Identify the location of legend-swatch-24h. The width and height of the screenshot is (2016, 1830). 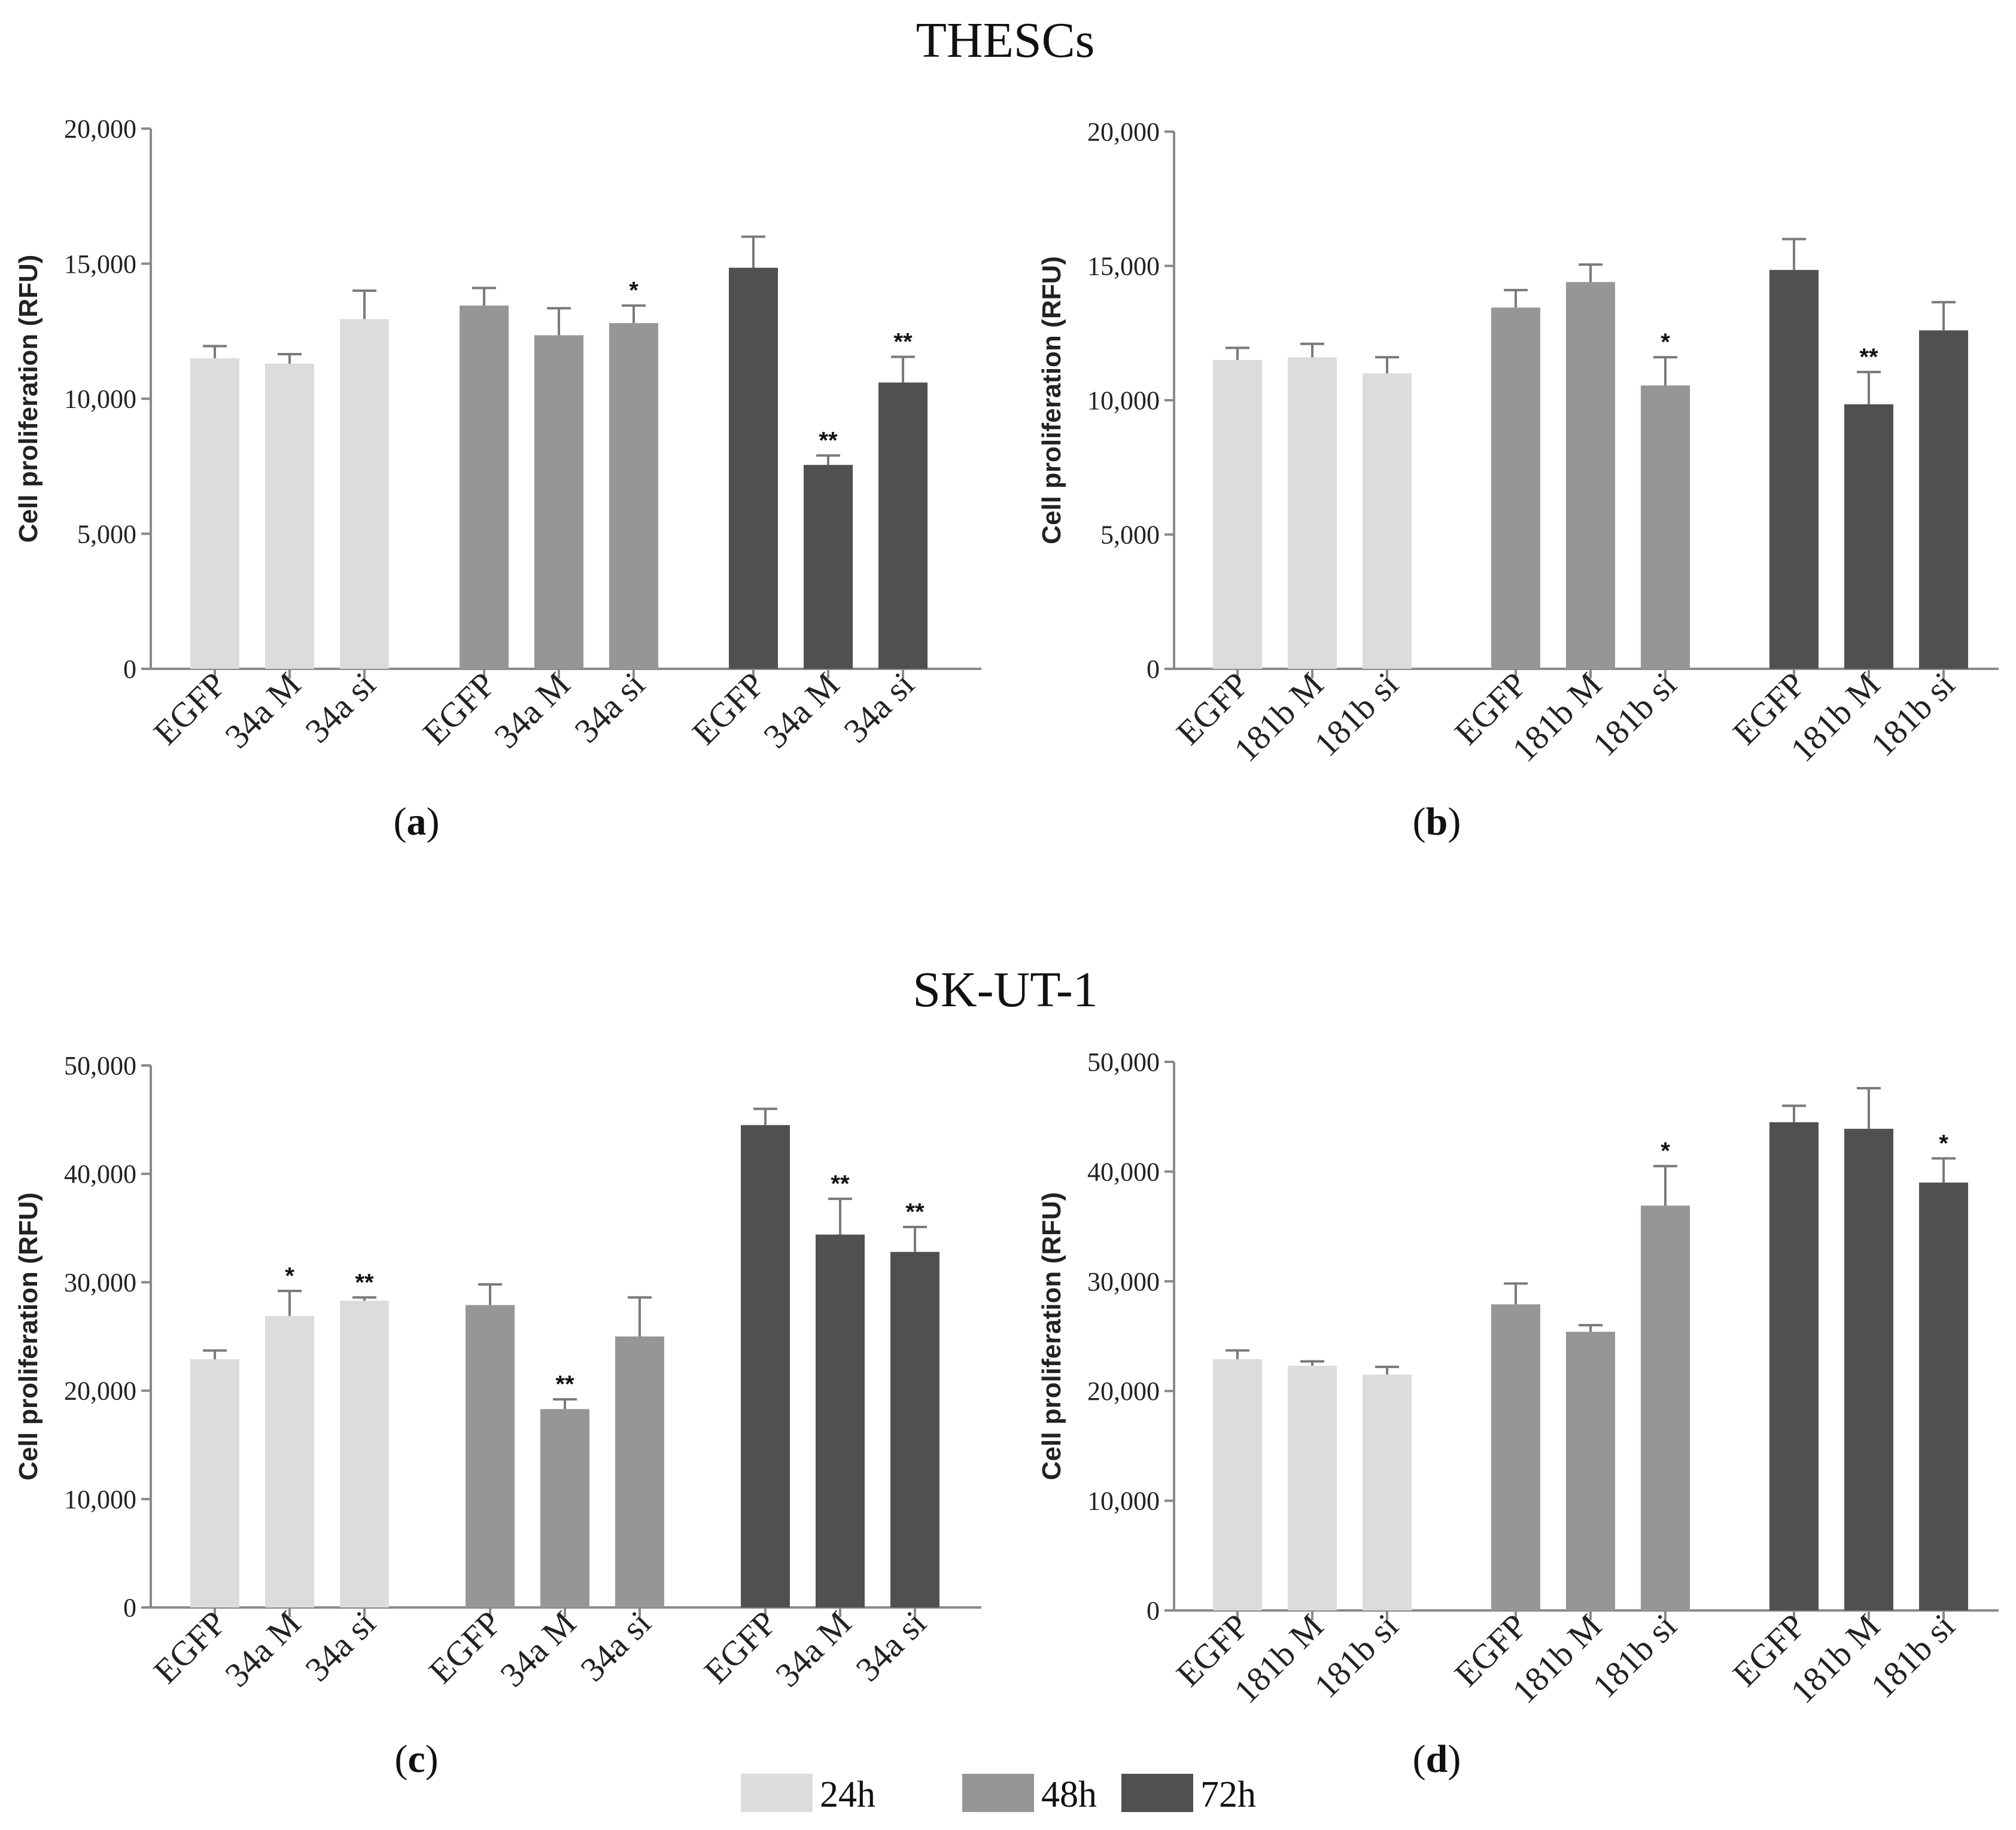
(777, 1793).